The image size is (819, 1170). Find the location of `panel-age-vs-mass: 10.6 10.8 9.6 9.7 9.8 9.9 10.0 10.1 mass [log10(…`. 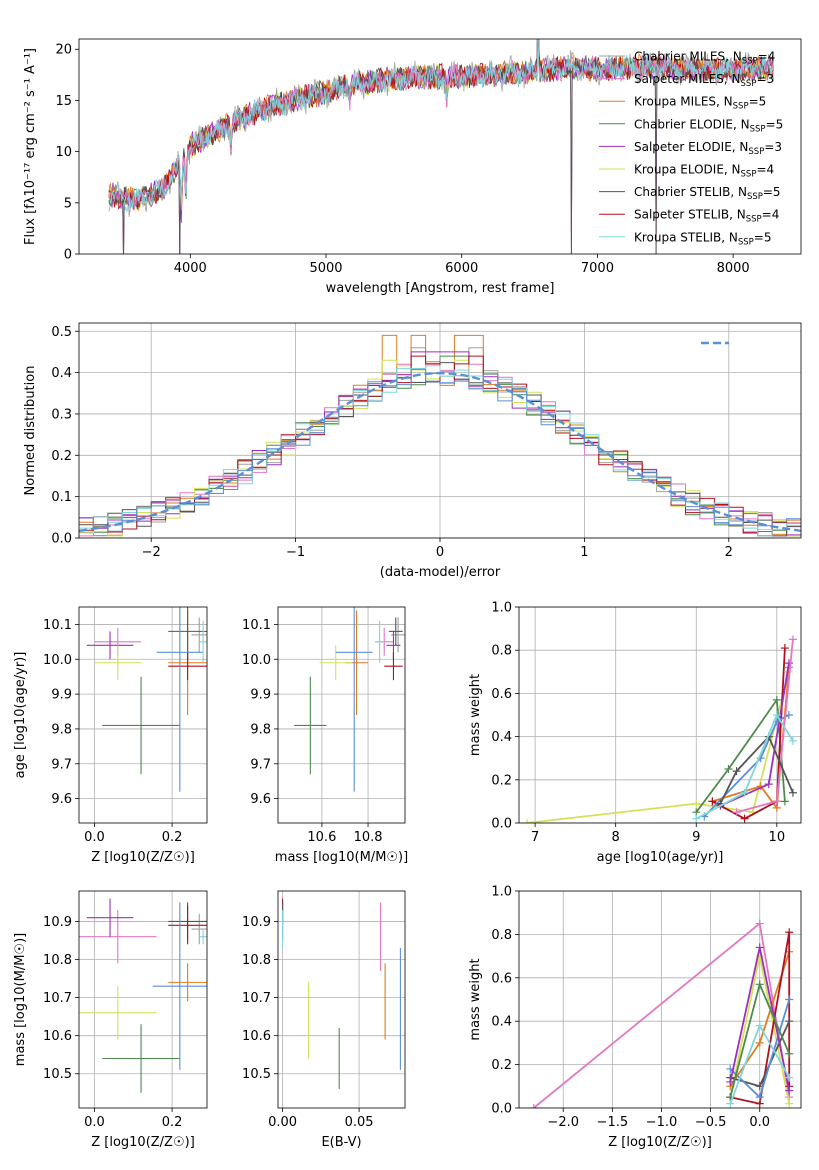

panel-age-vs-mass: 10.6 10.8 9.6 9.7 9.8 9.9 10.0 10.1 mass [log10(… is located at coordinates (325, 735).